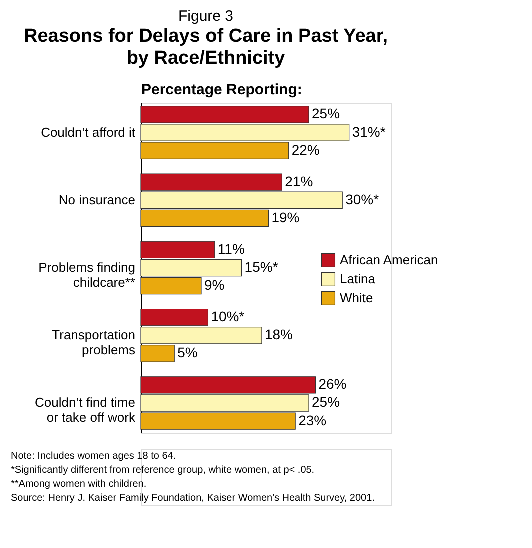 The height and width of the screenshot is (548, 532). Describe the element at coordinates (332, 384) in the screenshot. I see `data-label: 26%` at that location.